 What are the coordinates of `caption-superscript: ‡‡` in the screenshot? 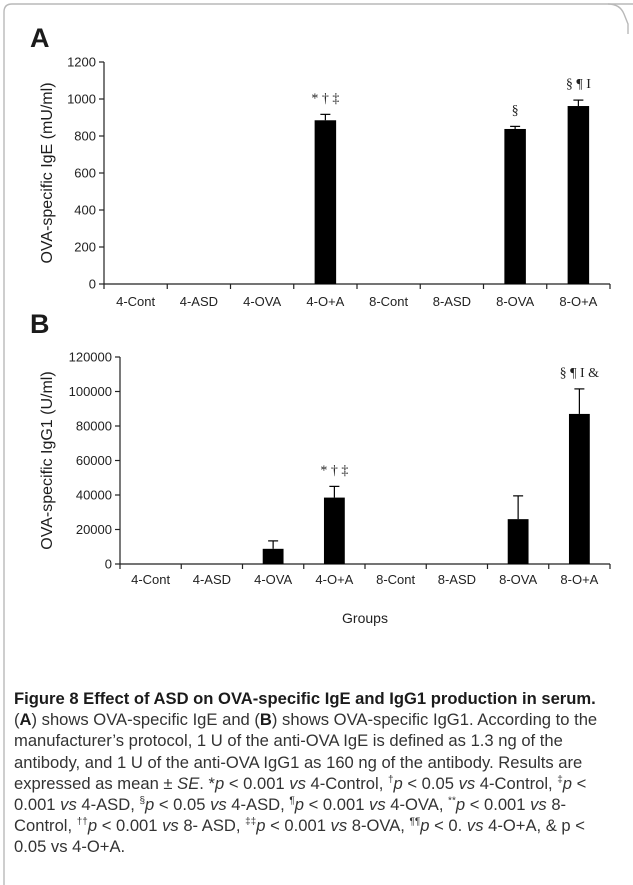 It's located at (251, 822).